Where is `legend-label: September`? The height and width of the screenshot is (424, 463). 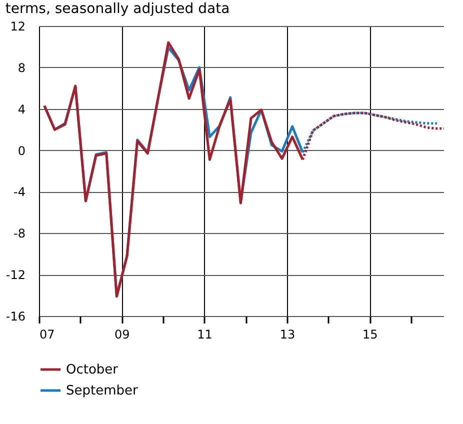 legend-label: September is located at coordinates (102, 391).